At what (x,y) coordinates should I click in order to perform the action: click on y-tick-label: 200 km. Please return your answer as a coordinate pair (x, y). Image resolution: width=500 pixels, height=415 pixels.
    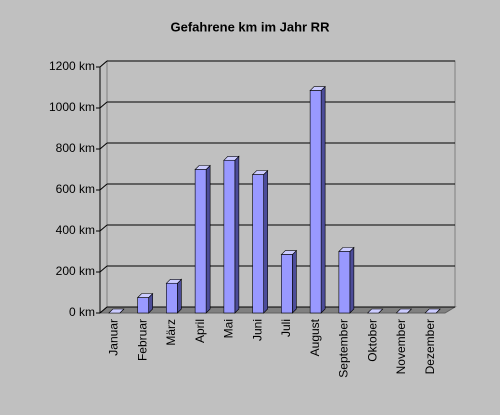
    Looking at the image, I should click on (75, 271).